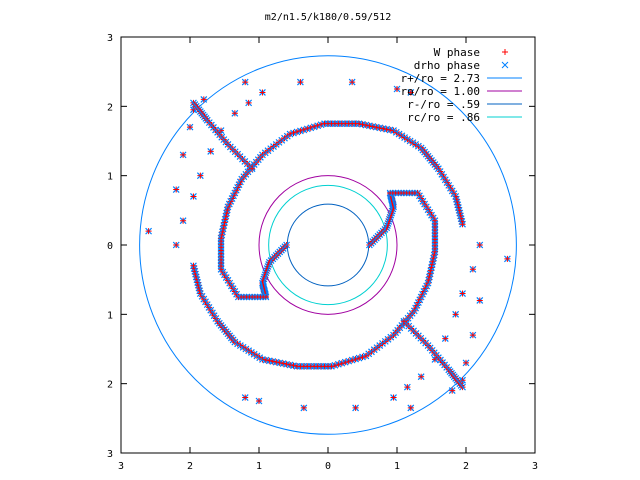 The height and width of the screenshot is (480, 640). I want to click on legend-label: drho phase, so click(447, 65).